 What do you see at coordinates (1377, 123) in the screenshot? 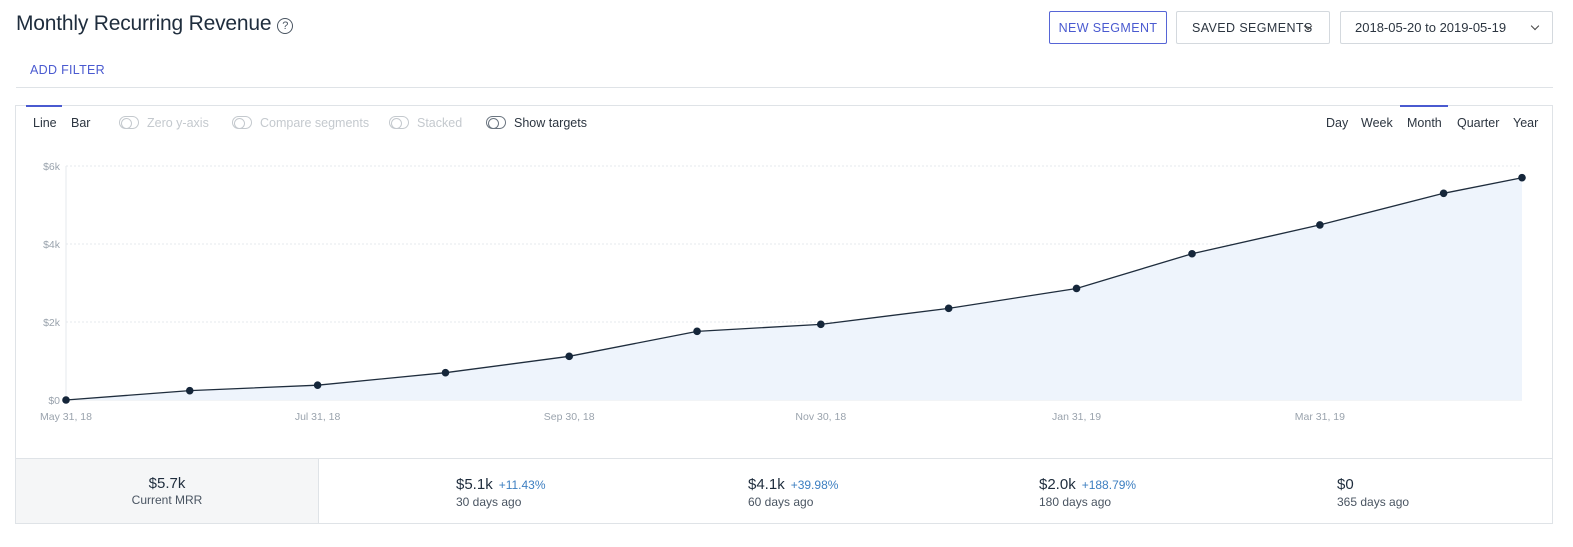
I see `interval-week: Week` at bounding box center [1377, 123].